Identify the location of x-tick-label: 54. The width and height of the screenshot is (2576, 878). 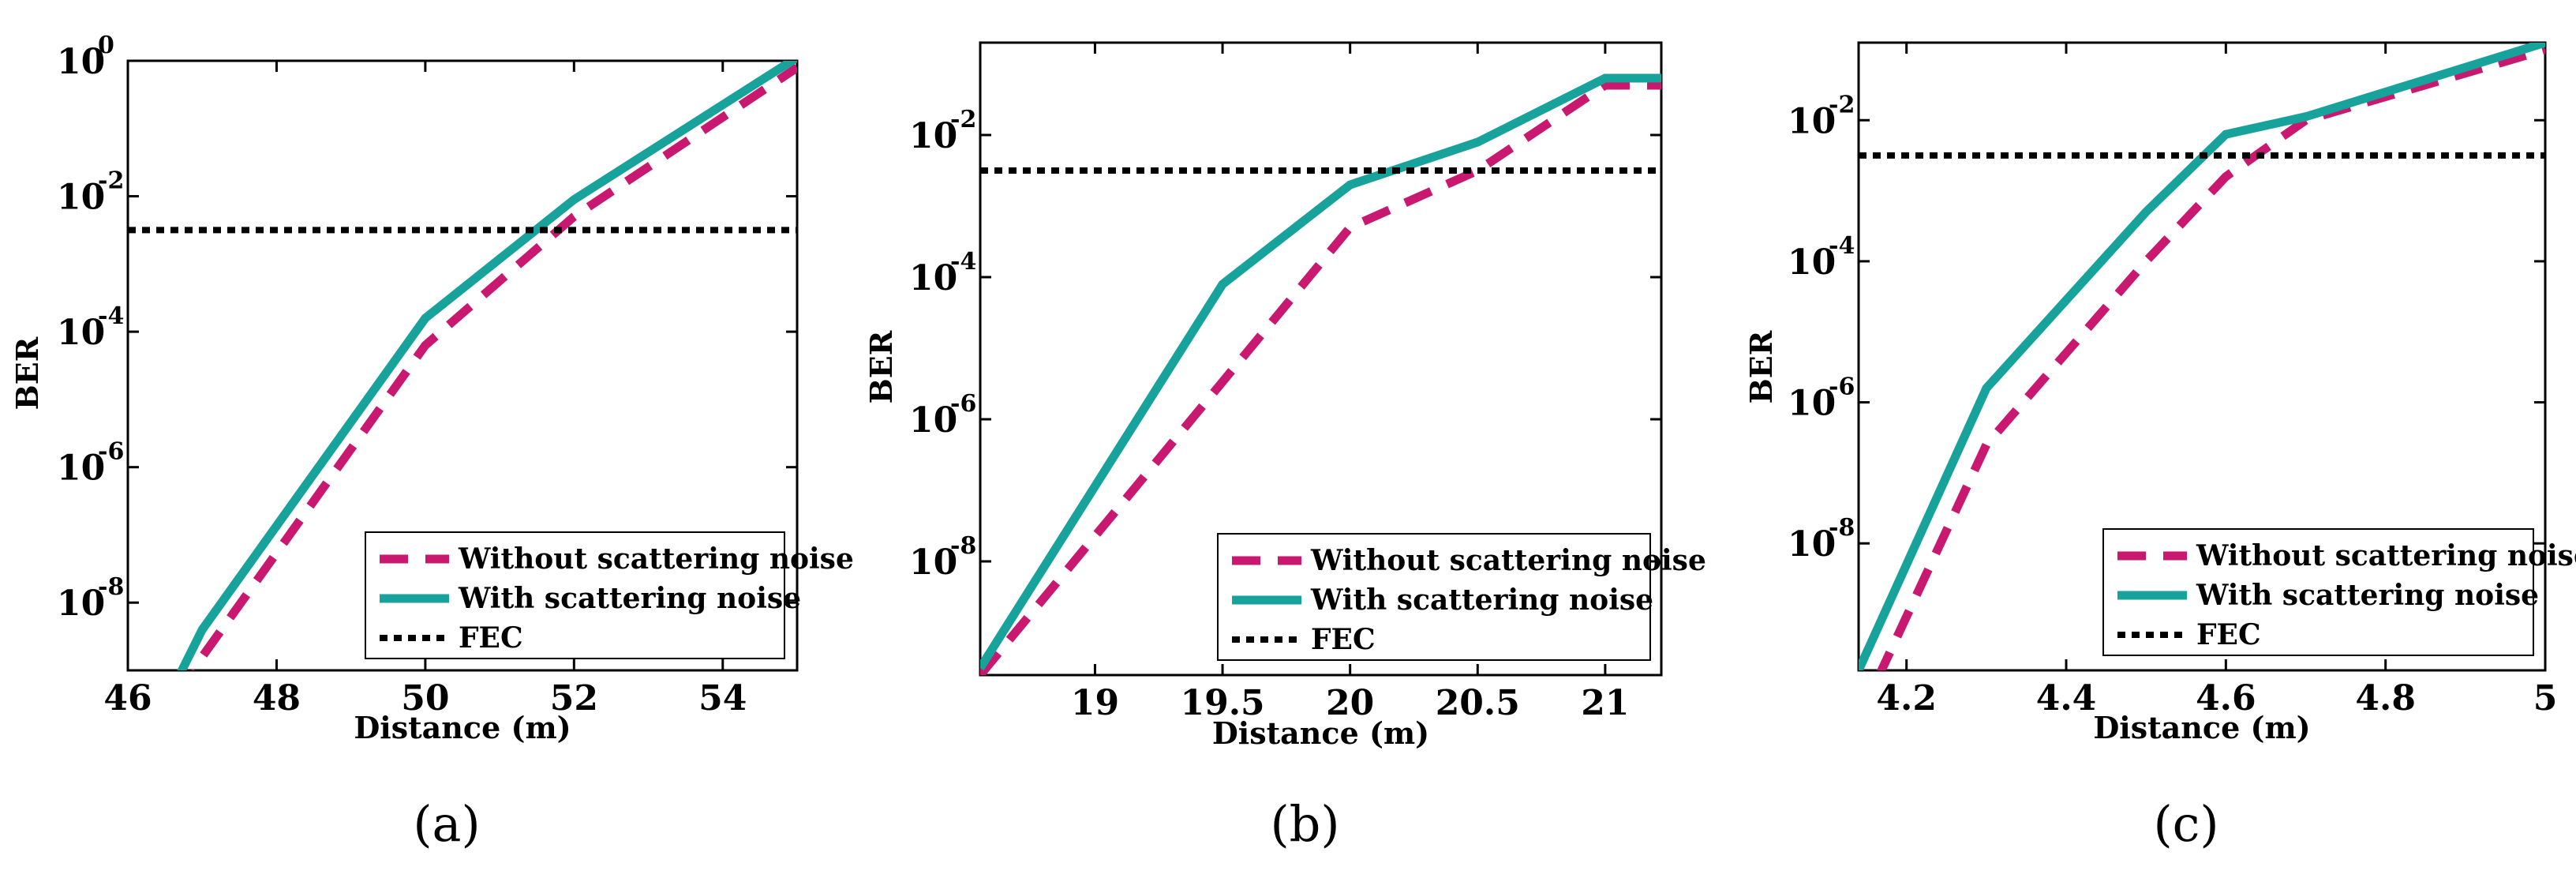
(722, 698).